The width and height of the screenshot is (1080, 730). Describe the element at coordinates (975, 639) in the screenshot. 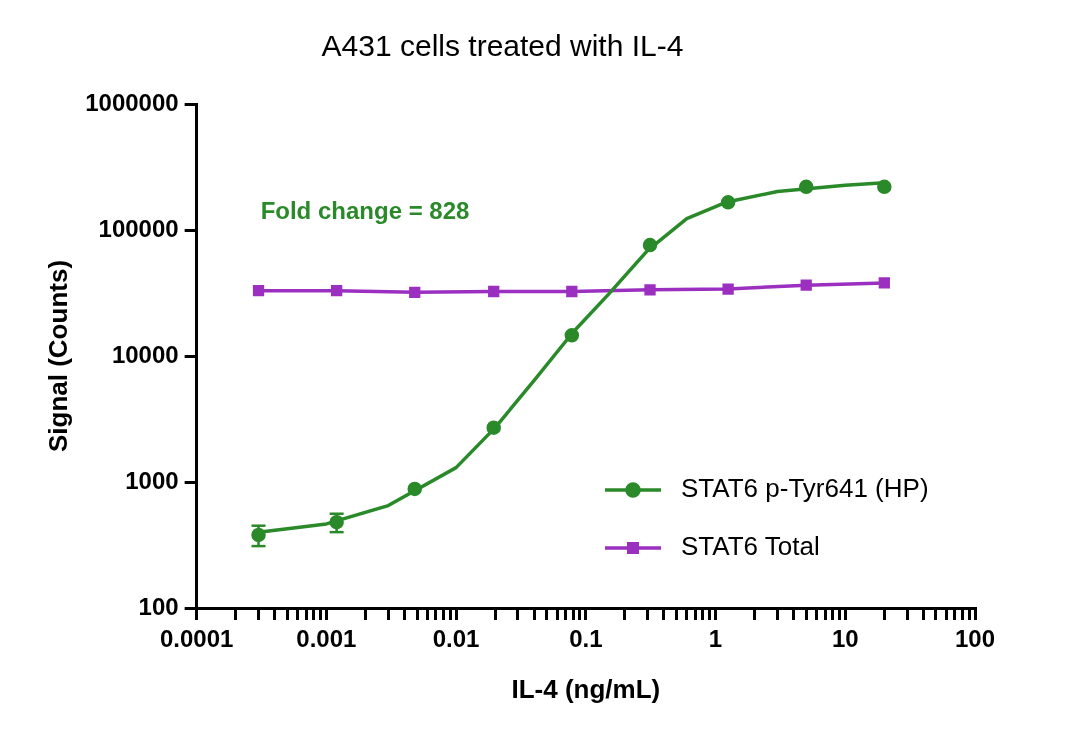

I see `x-tick-label: 100` at that location.